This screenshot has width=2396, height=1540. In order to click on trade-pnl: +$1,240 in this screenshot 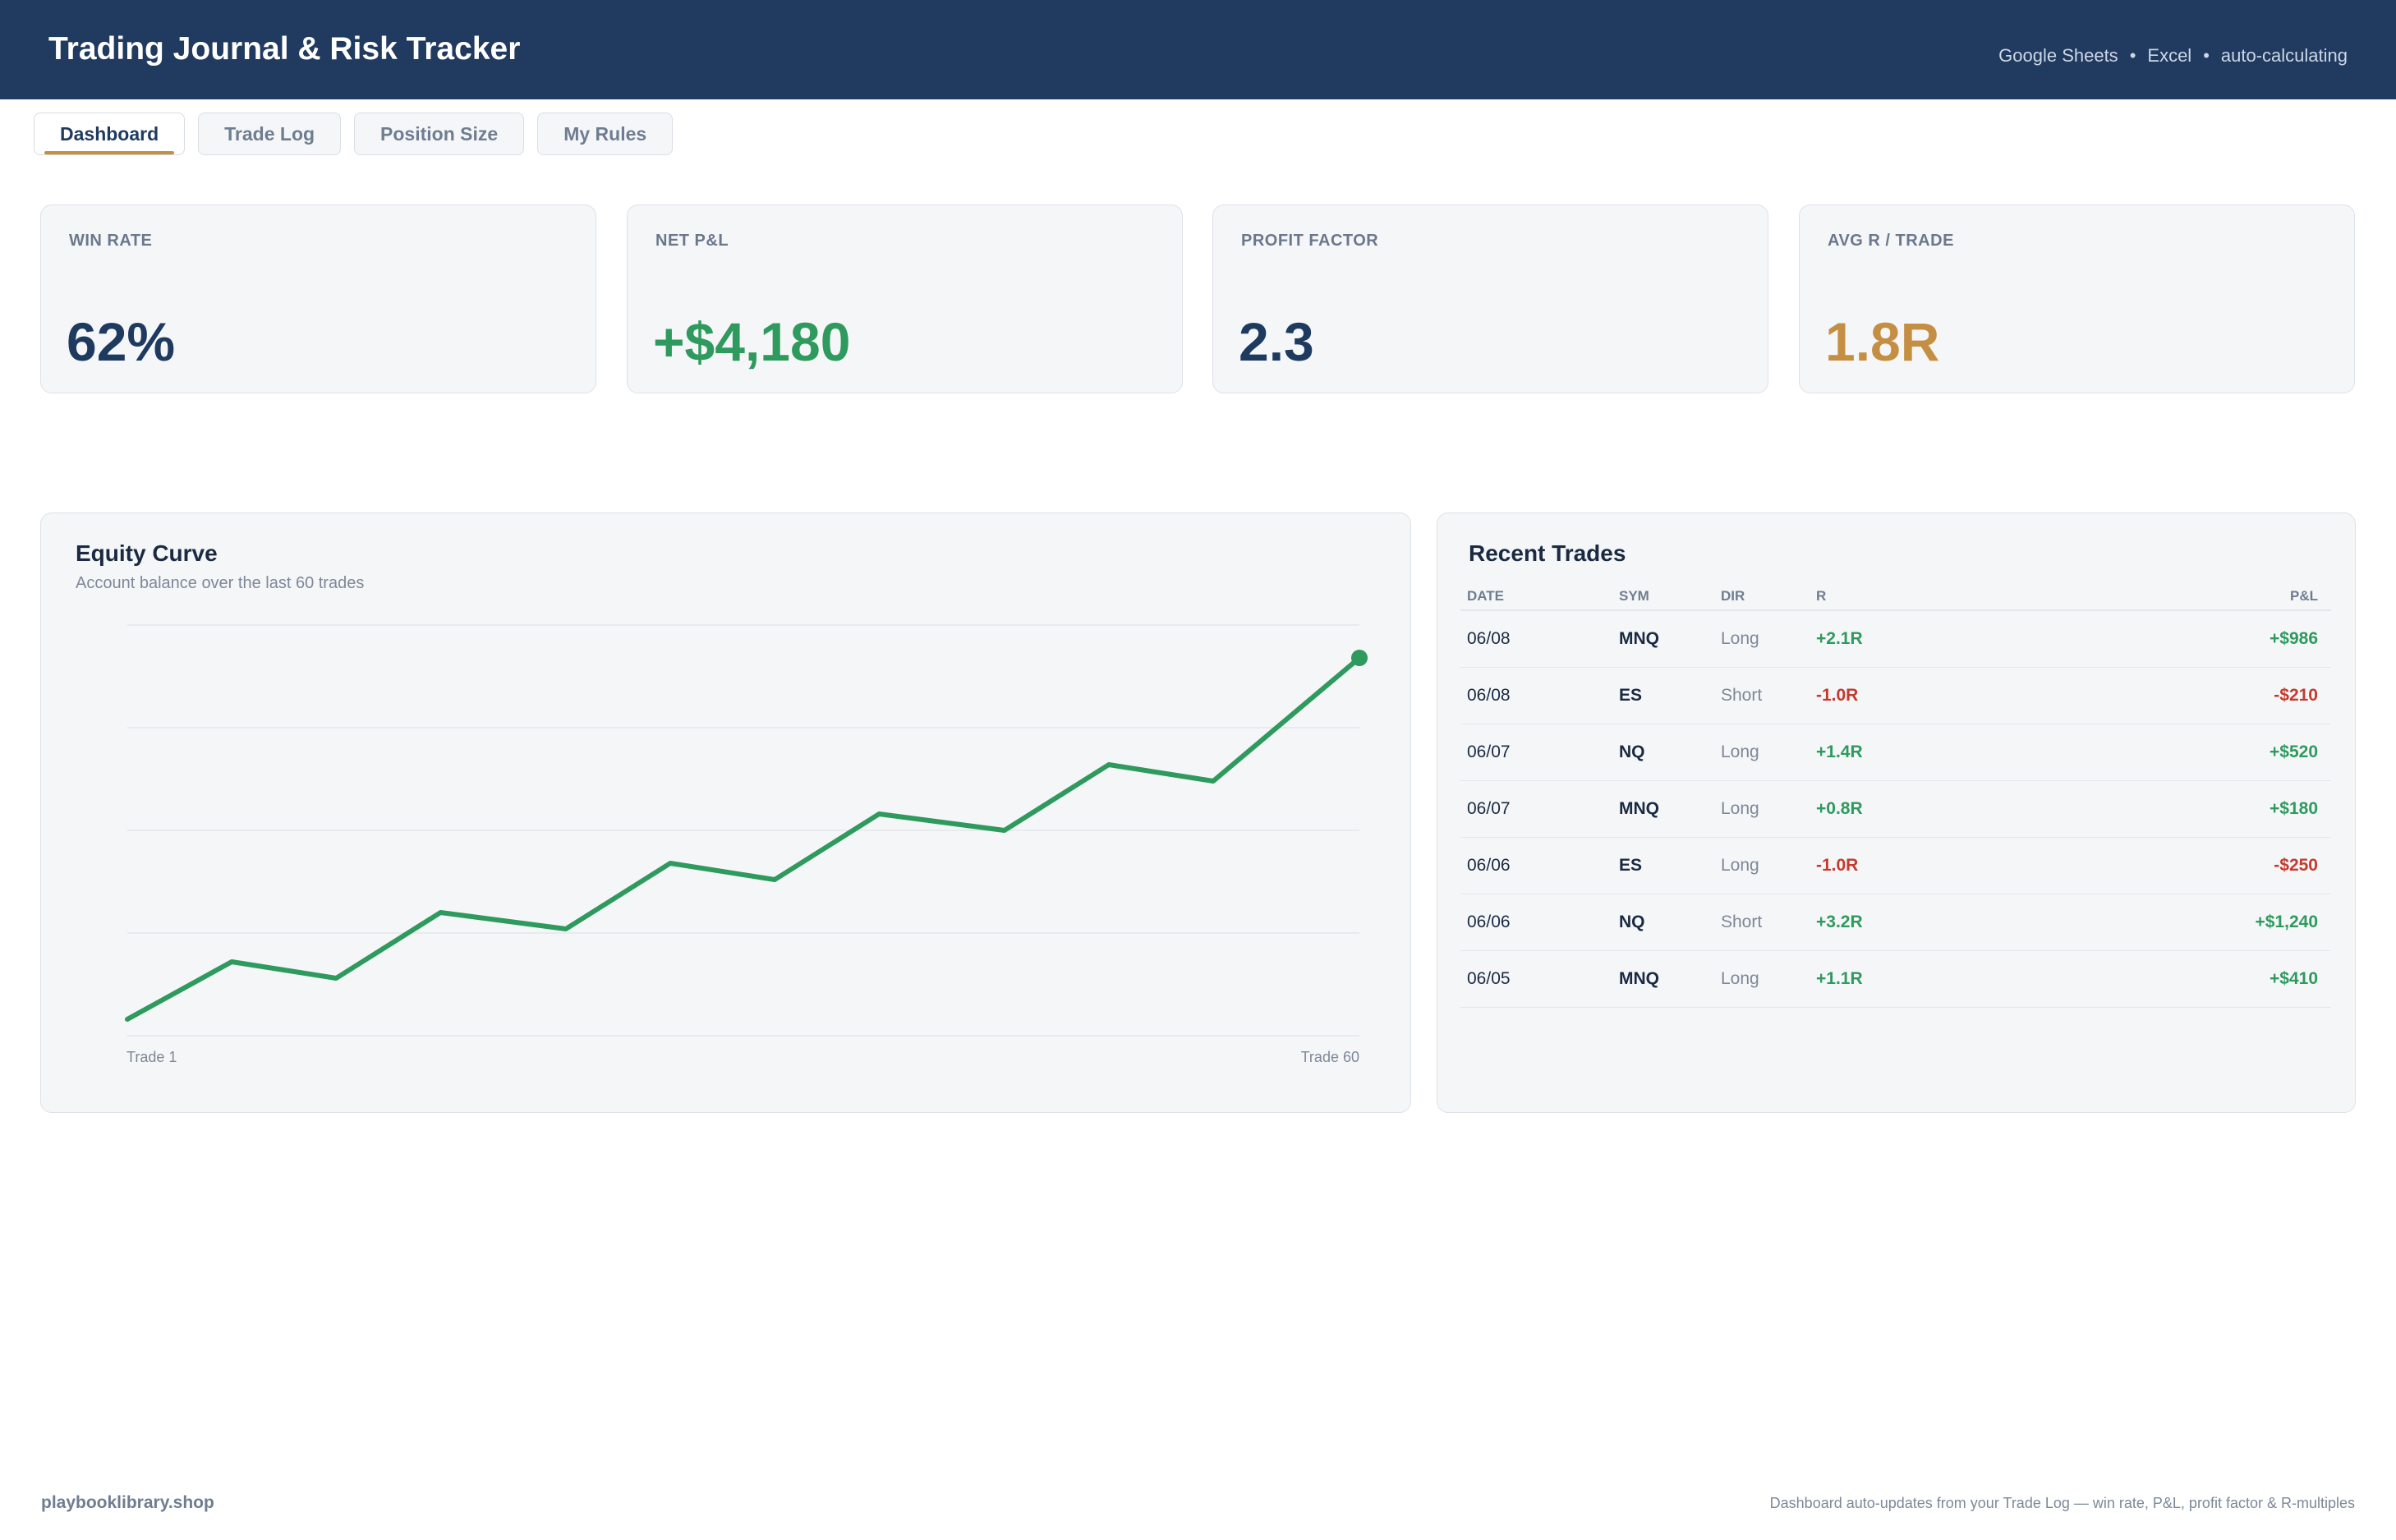, I will do `click(2287, 922)`.